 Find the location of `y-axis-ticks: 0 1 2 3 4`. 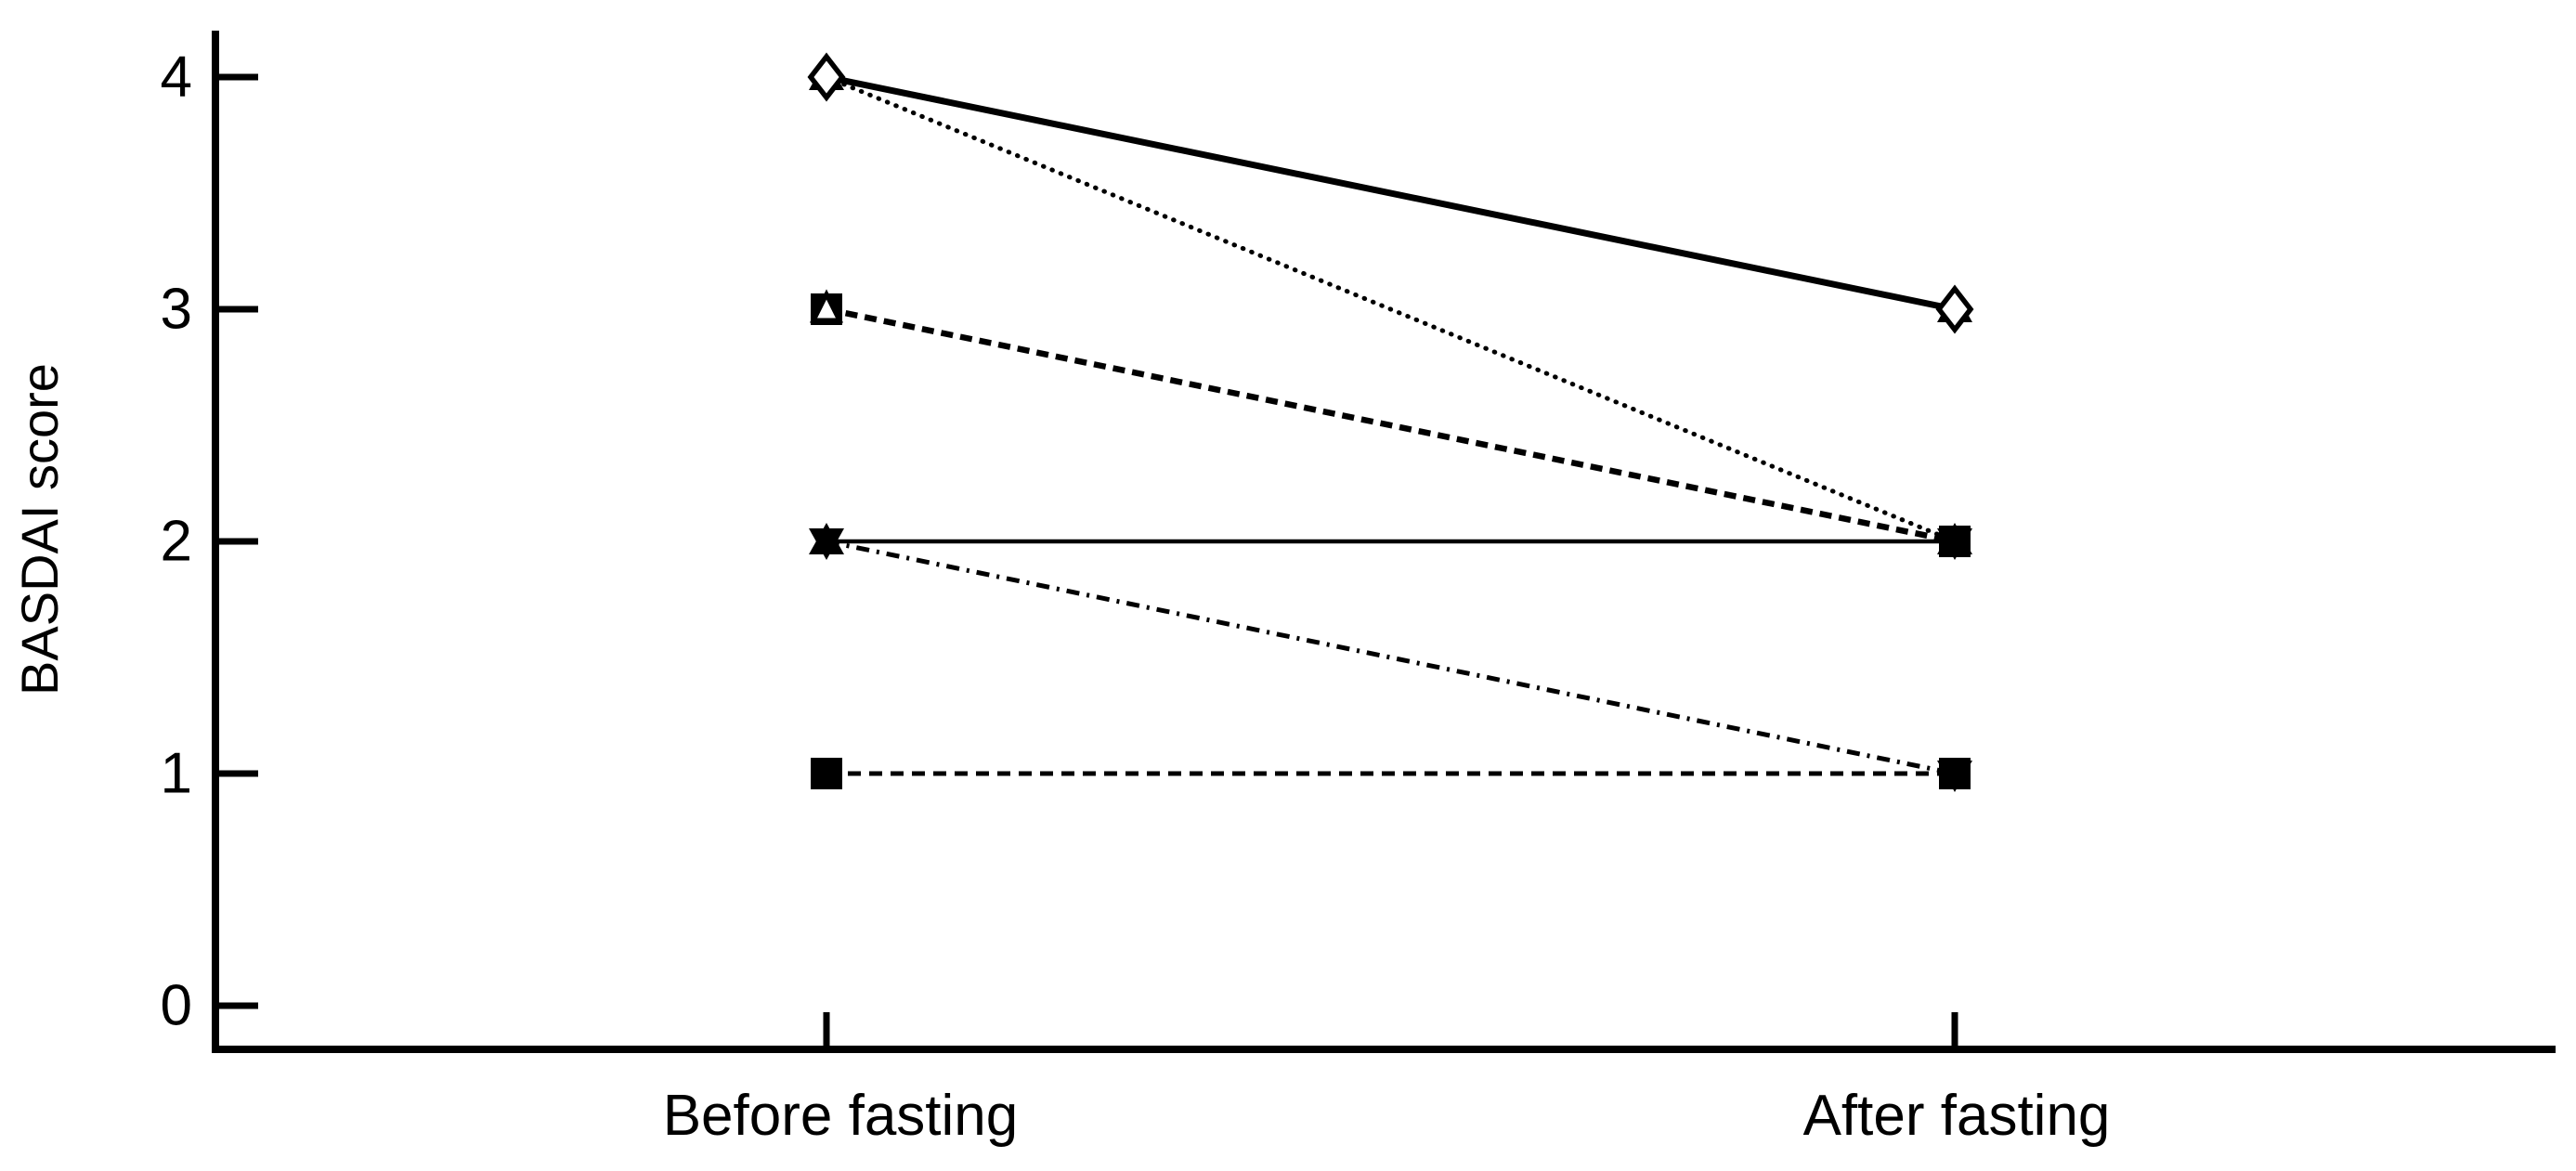

y-axis-ticks: 0 1 2 3 4 is located at coordinates (209, 542).